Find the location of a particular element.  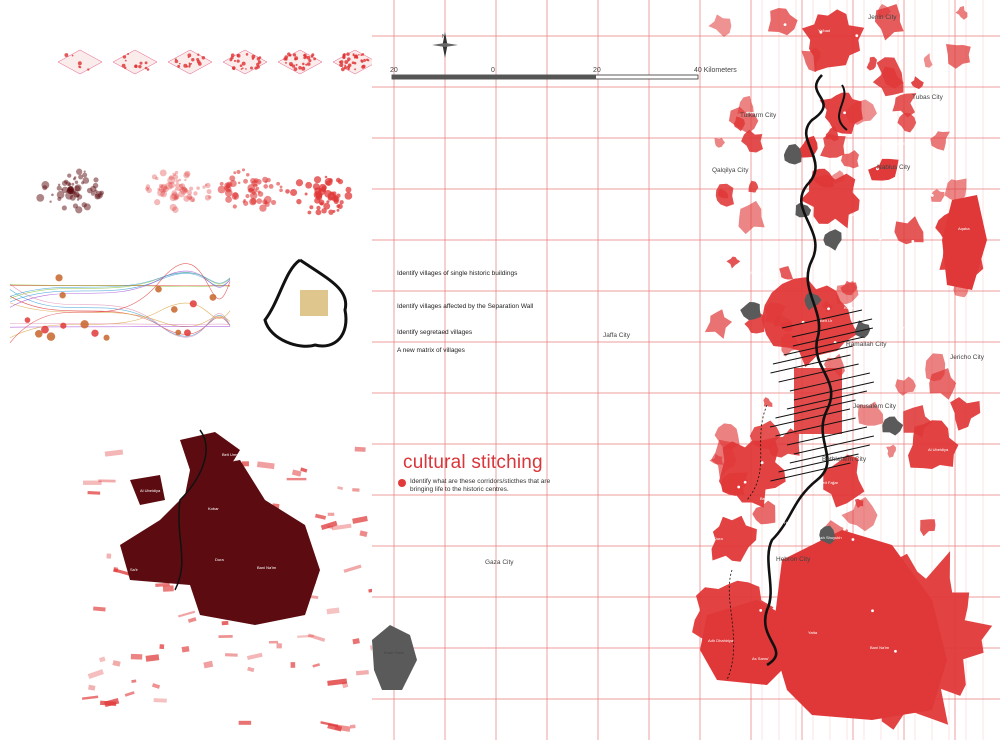

village-label-19: Ash Shuyukh is located at coordinates (830, 537).